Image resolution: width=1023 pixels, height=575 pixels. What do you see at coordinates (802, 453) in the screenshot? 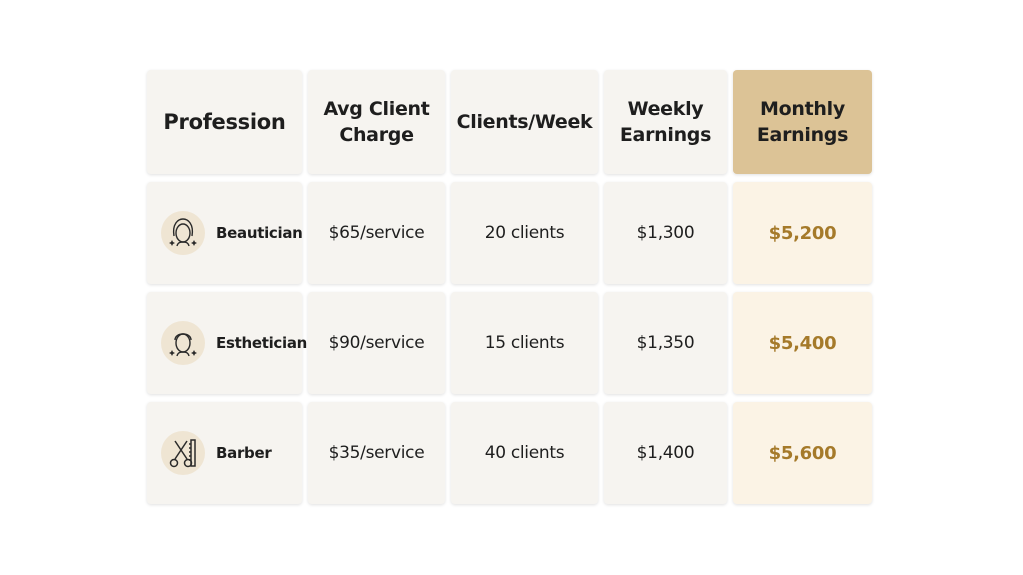
I see `highlight-cell: $5,600` at bounding box center [802, 453].